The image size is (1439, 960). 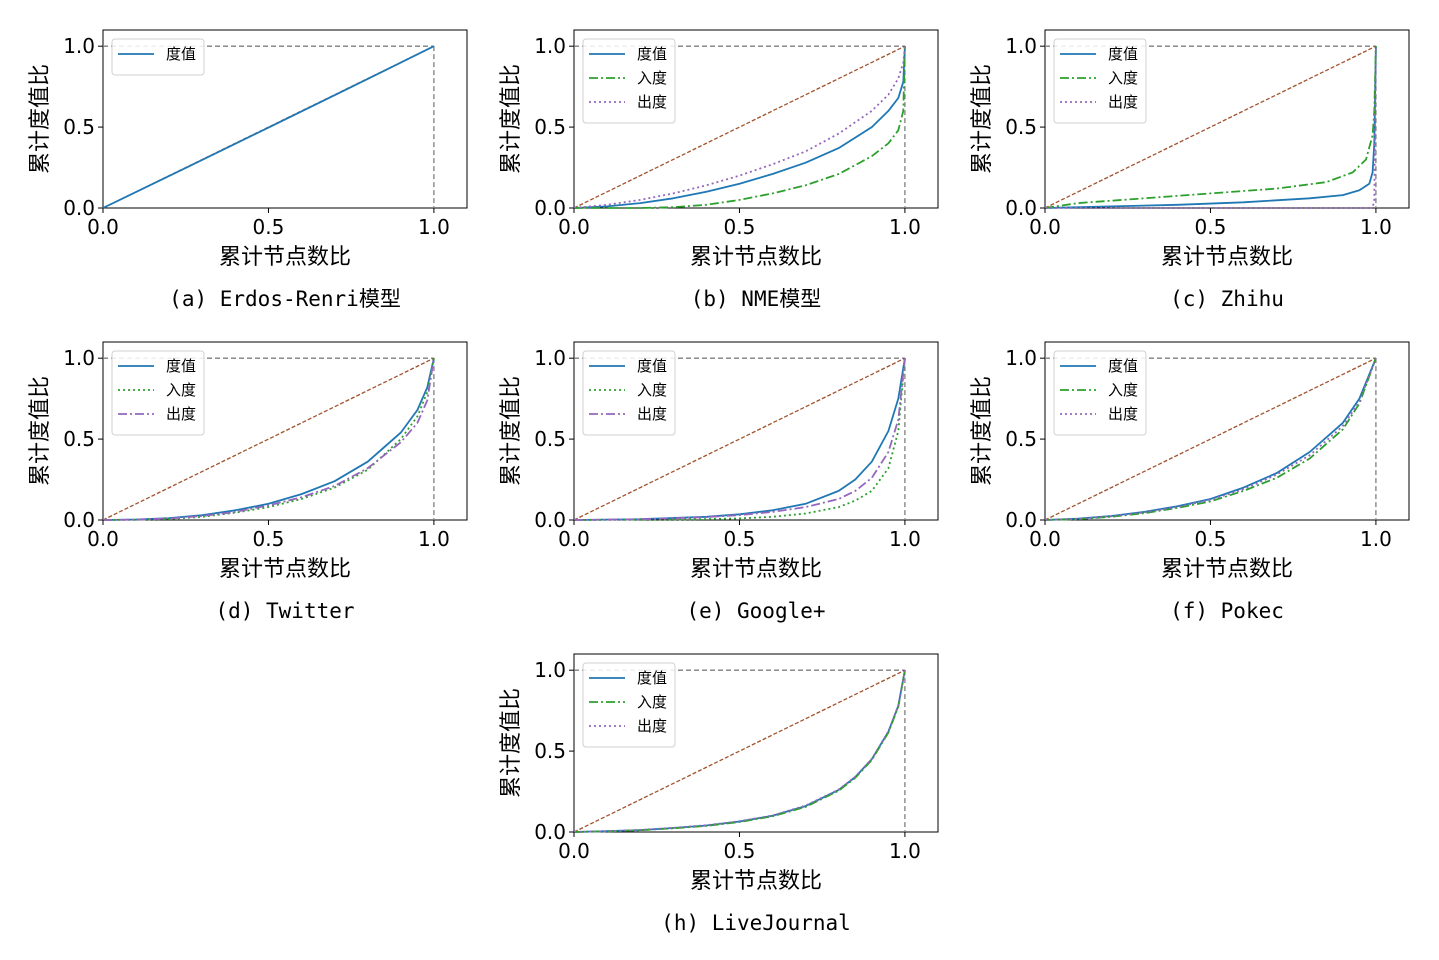 I want to click on subplot-caption: (f) Pokec, so click(x=1227, y=611).